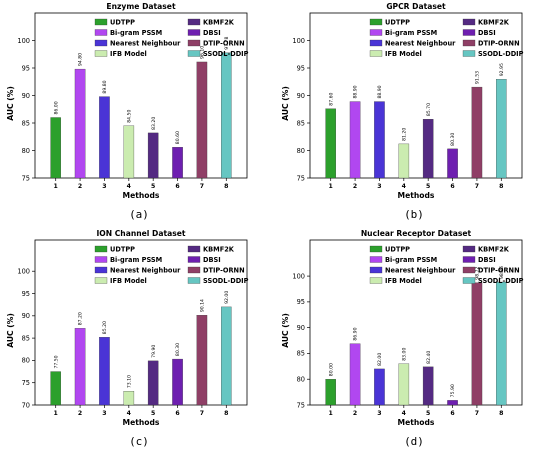  I want to click on data-label: 82.00, so click(380, 359).